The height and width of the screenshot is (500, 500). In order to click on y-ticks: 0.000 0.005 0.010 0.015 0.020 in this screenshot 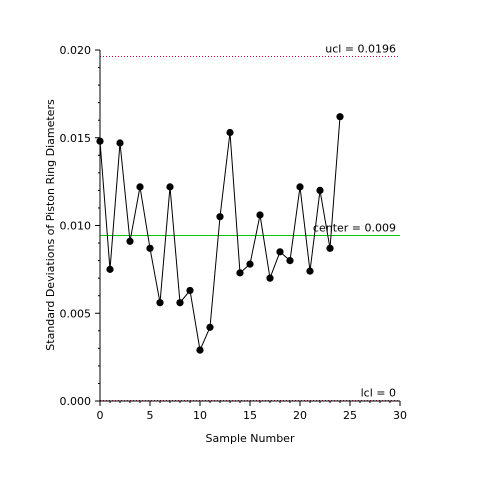, I will do `click(80, 226)`.